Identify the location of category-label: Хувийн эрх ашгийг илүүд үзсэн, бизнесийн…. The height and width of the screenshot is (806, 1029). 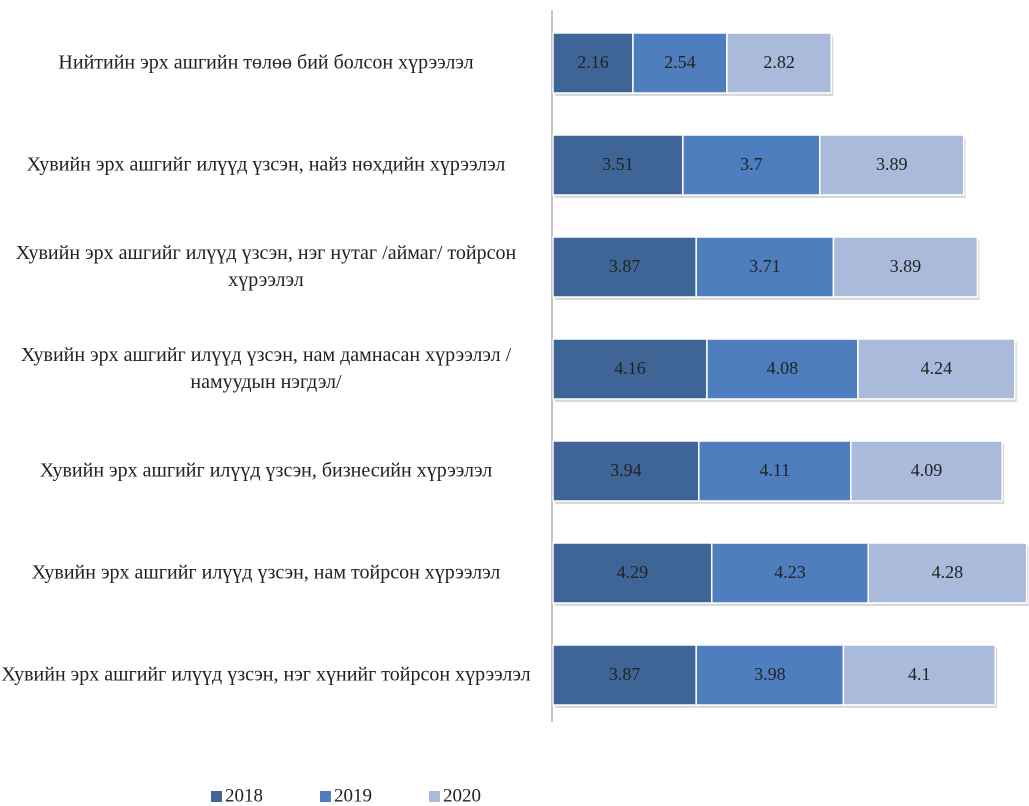
(266, 470).